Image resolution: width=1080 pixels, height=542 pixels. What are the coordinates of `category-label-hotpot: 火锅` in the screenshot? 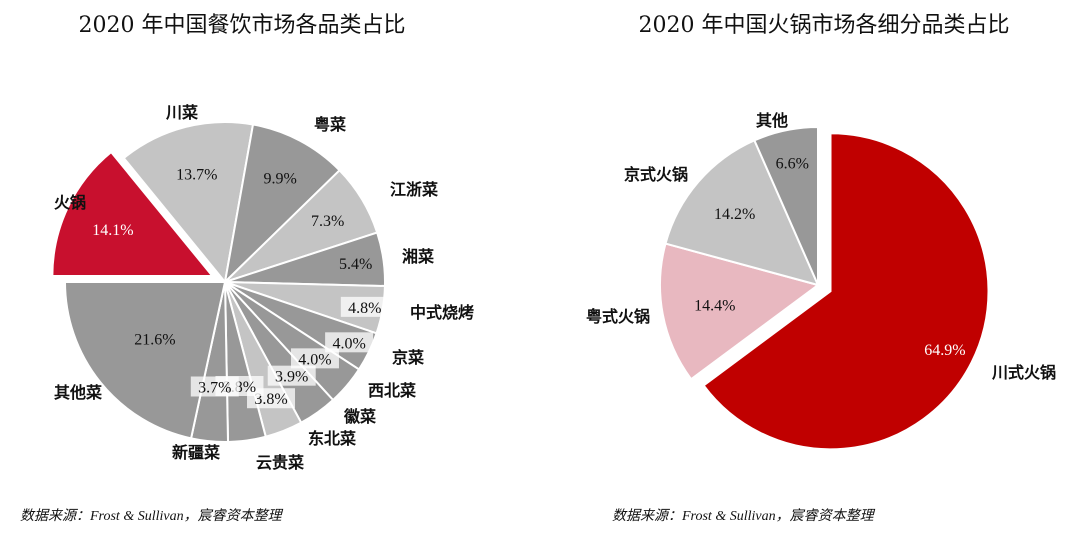 It's located at (70, 202).